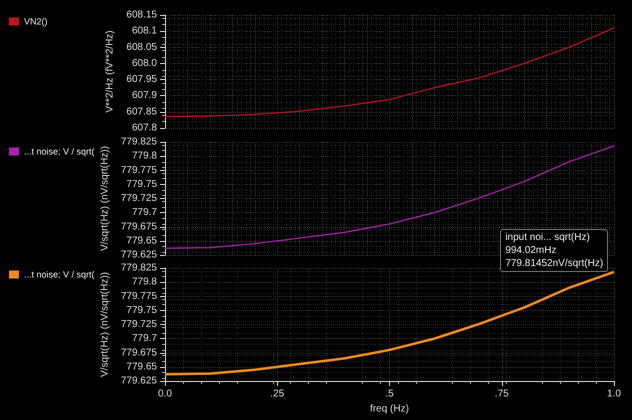 This screenshot has height=420, width=632. Describe the element at coordinates (145, 96) in the screenshot. I see `y-tick-label: 607.9` at that location.